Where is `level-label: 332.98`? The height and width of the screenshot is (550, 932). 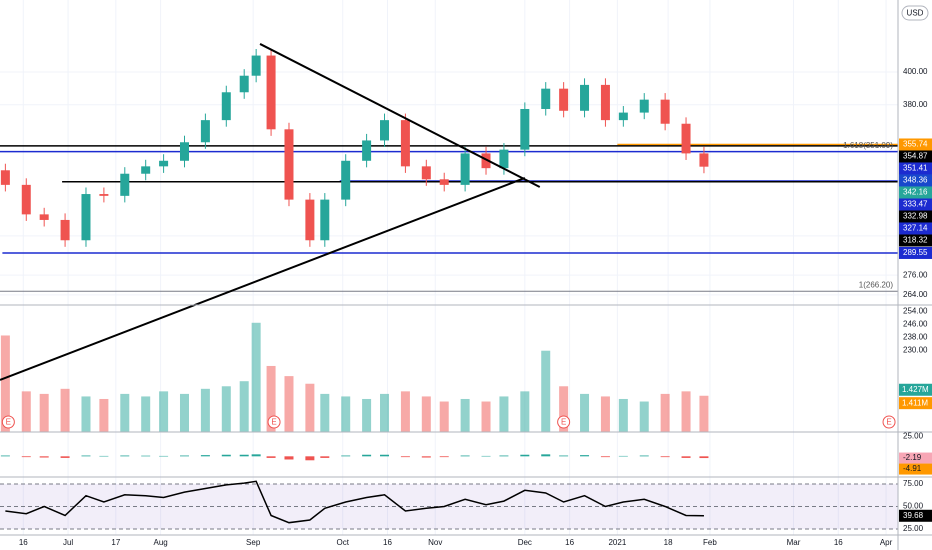 level-label: 332.98 is located at coordinates (915, 216).